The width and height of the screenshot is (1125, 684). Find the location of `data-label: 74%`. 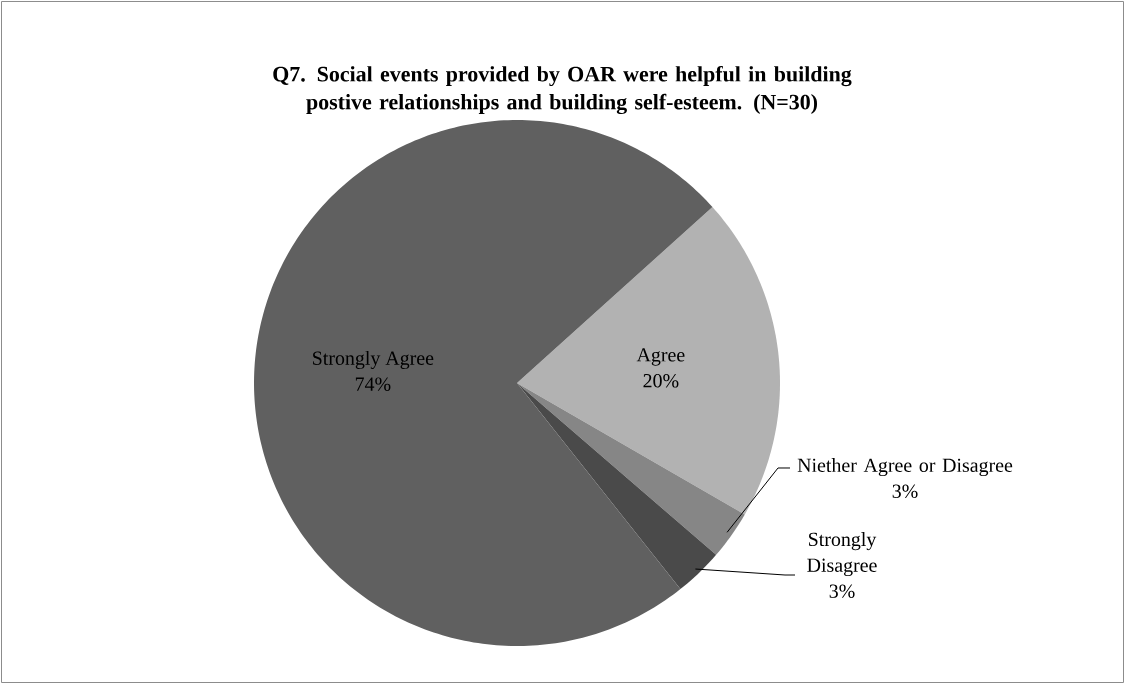

data-label: 74% is located at coordinates (373, 384).